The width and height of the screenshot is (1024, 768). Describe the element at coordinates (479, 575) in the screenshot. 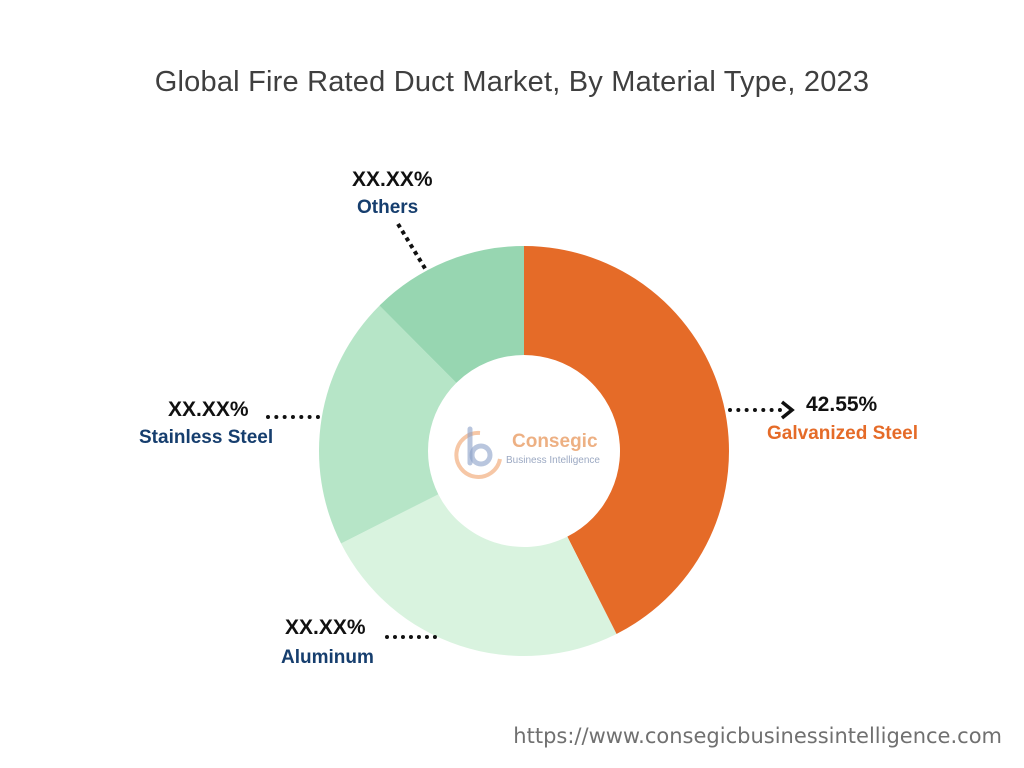

I see `slice-aluminum` at that location.